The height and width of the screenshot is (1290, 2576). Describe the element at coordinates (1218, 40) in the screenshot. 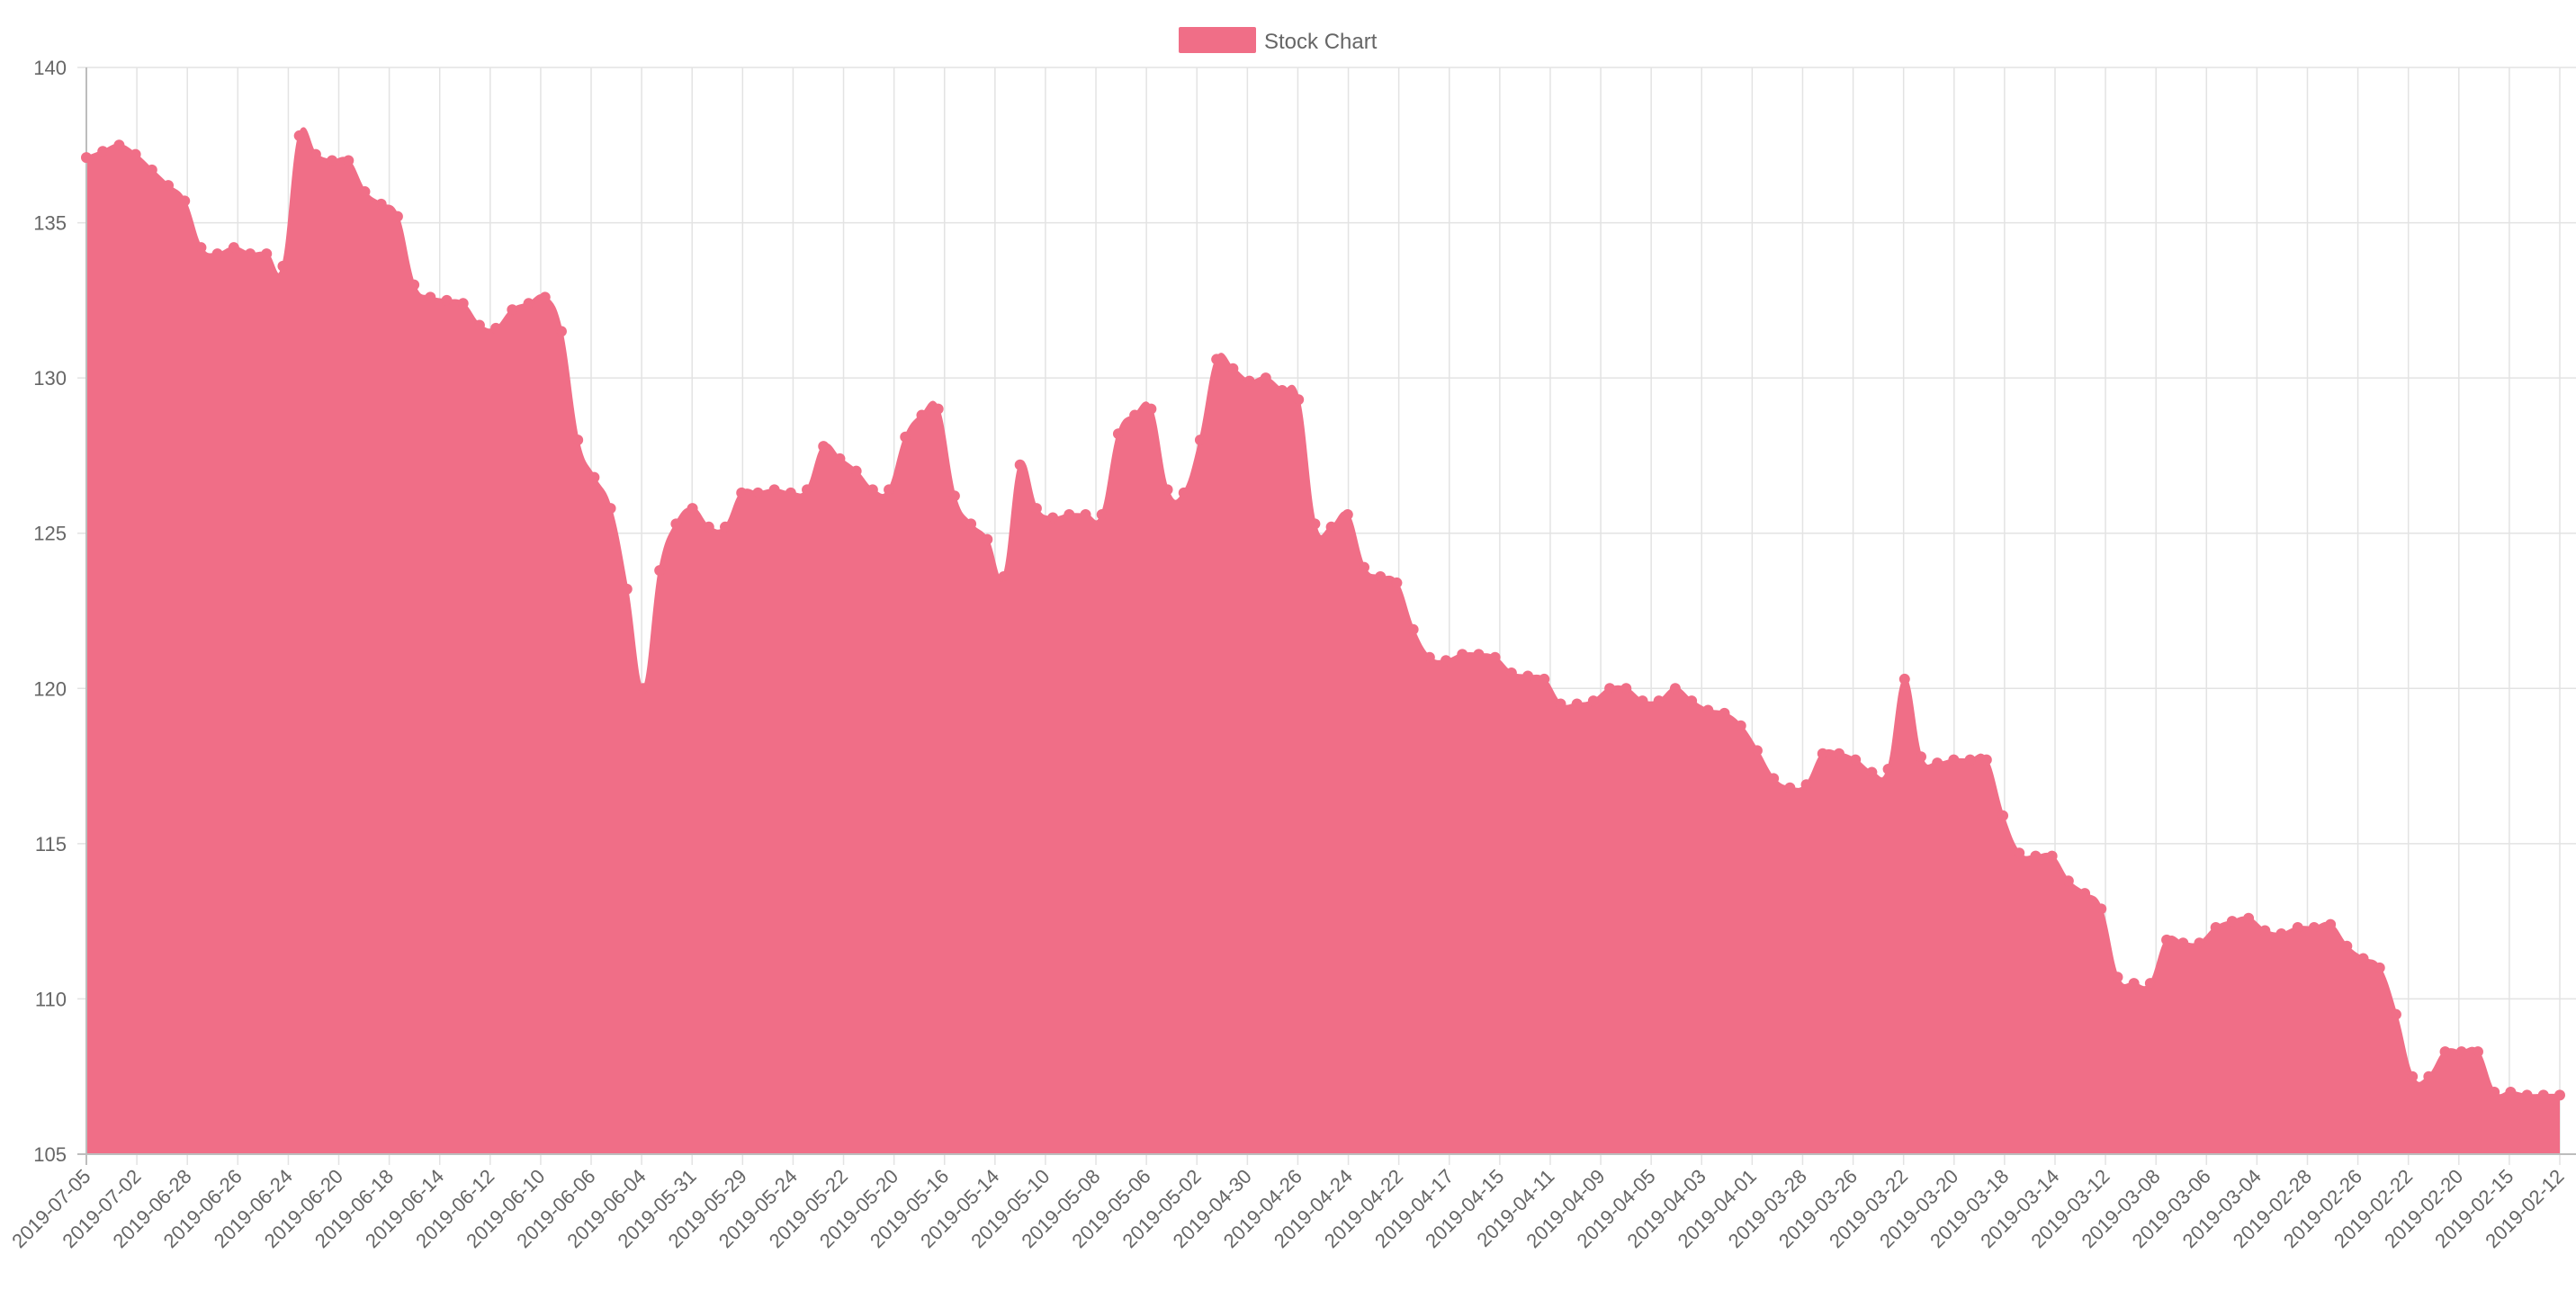

I see `legend-swatch-stock-chart` at that location.